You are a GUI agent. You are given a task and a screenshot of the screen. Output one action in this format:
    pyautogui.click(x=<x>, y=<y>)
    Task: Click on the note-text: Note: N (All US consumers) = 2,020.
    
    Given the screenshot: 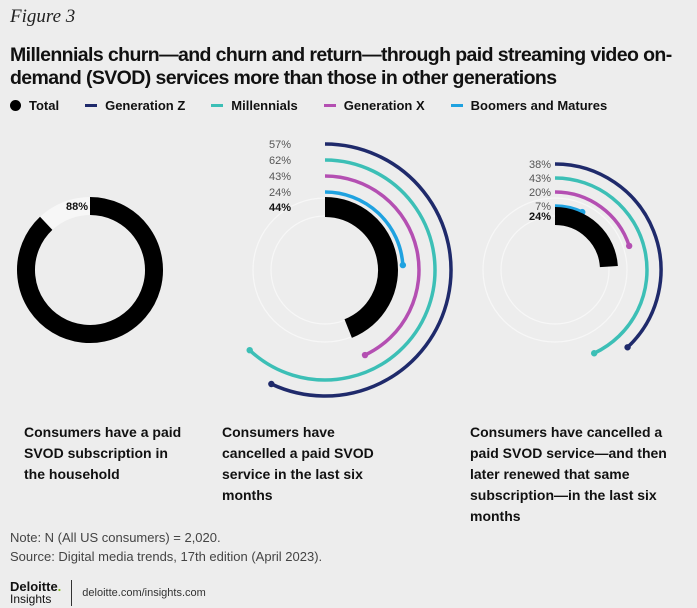 What is the action you would take?
    pyautogui.click(x=115, y=537)
    